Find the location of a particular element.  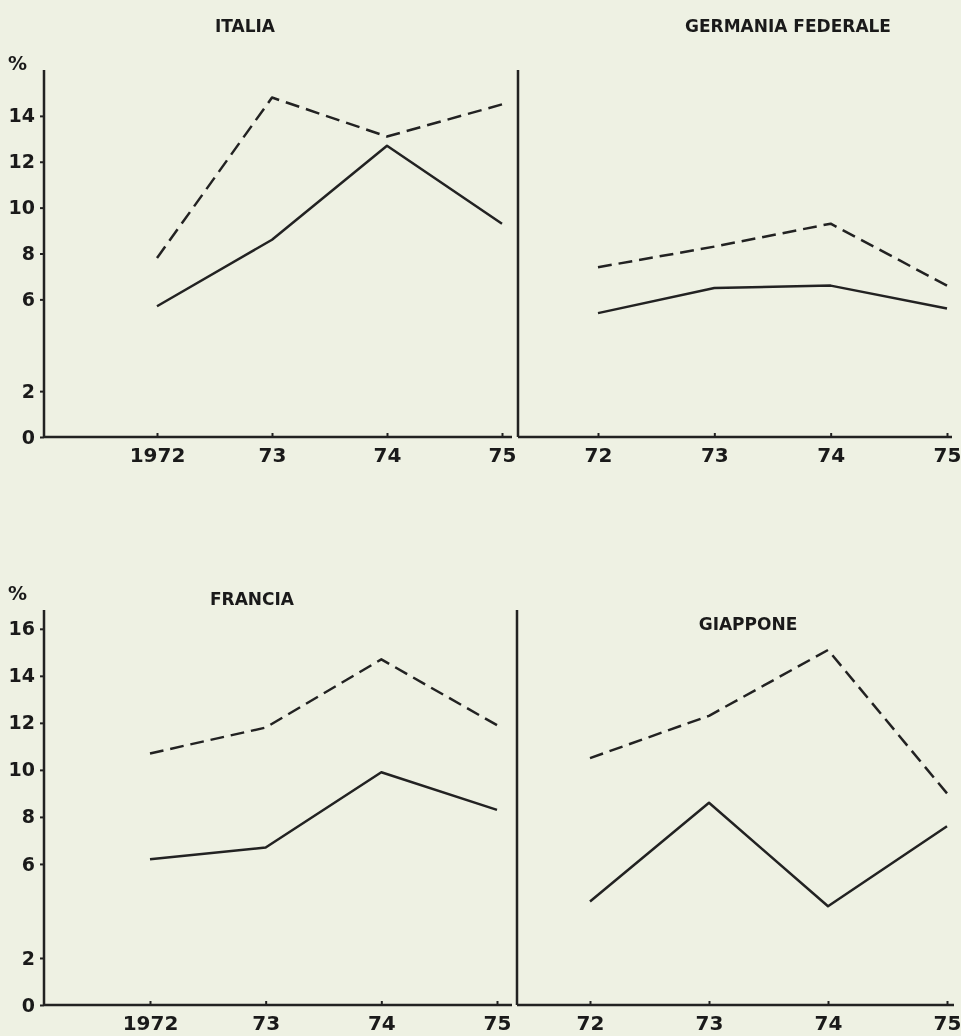

y-tick-label: 16 is located at coordinates (21, 628).